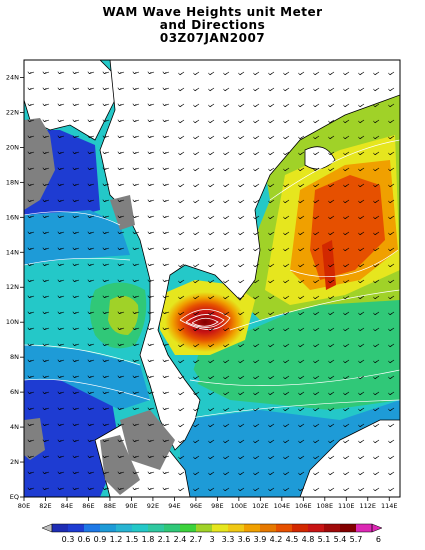 The width and height of the screenshot is (425, 550). I want to click on y-tick-label: 20N, so click(12, 147).